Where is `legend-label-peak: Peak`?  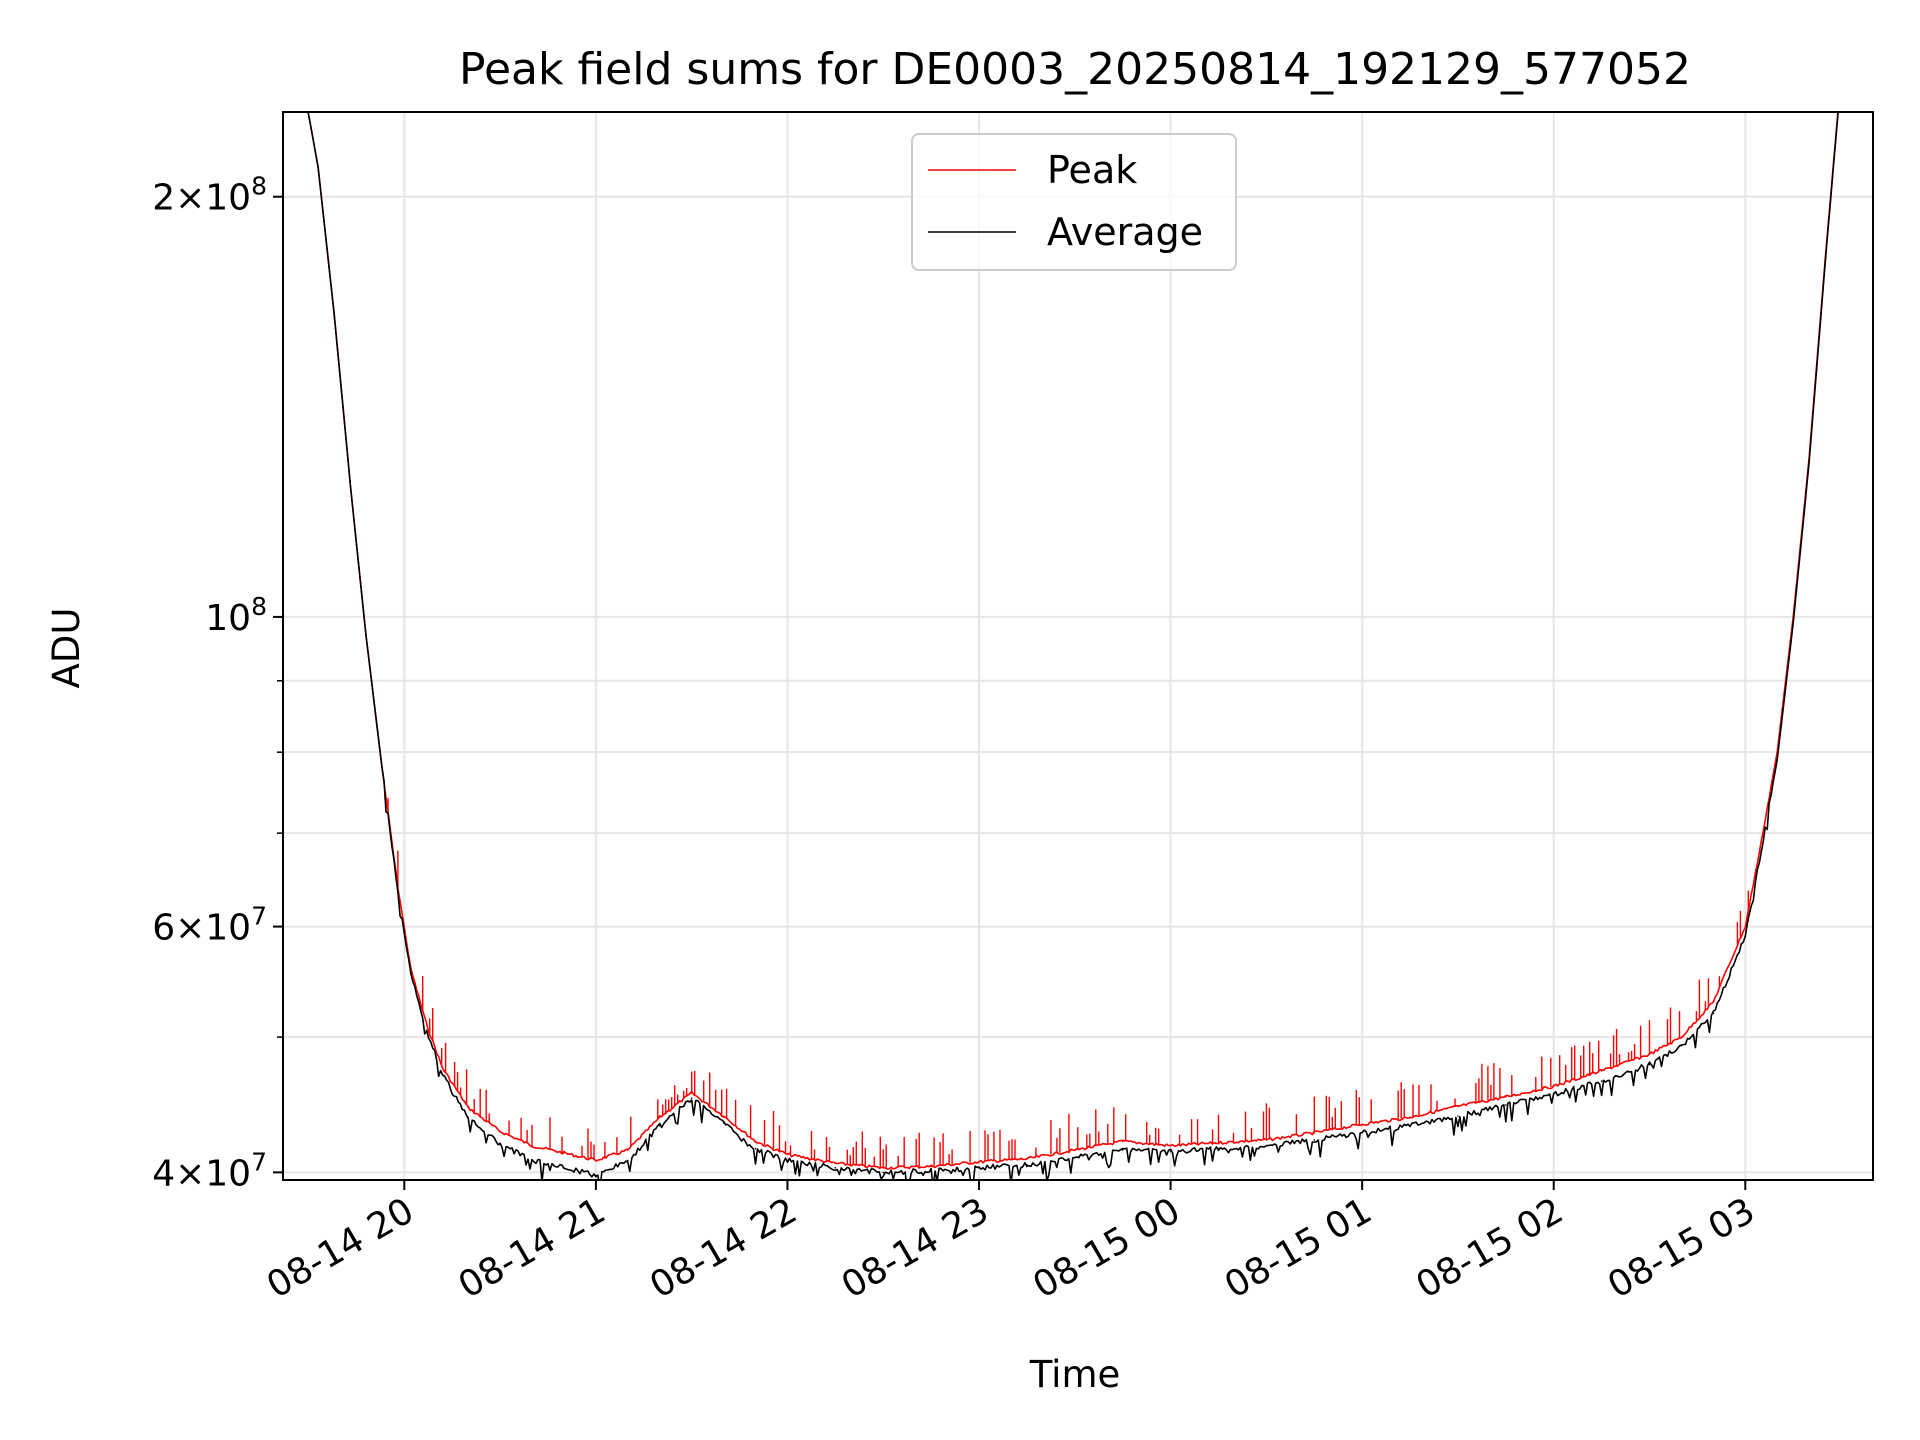 legend-label-peak: Peak is located at coordinates (1092, 170).